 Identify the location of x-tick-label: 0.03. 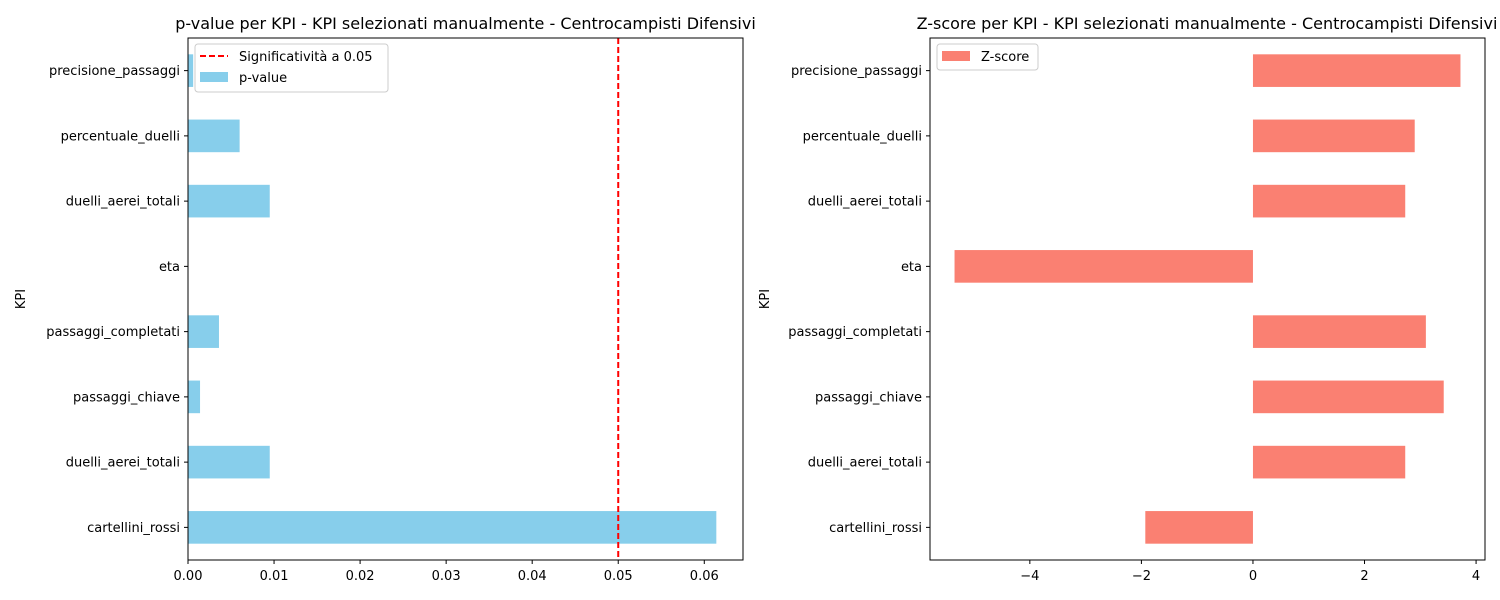
(446, 576).